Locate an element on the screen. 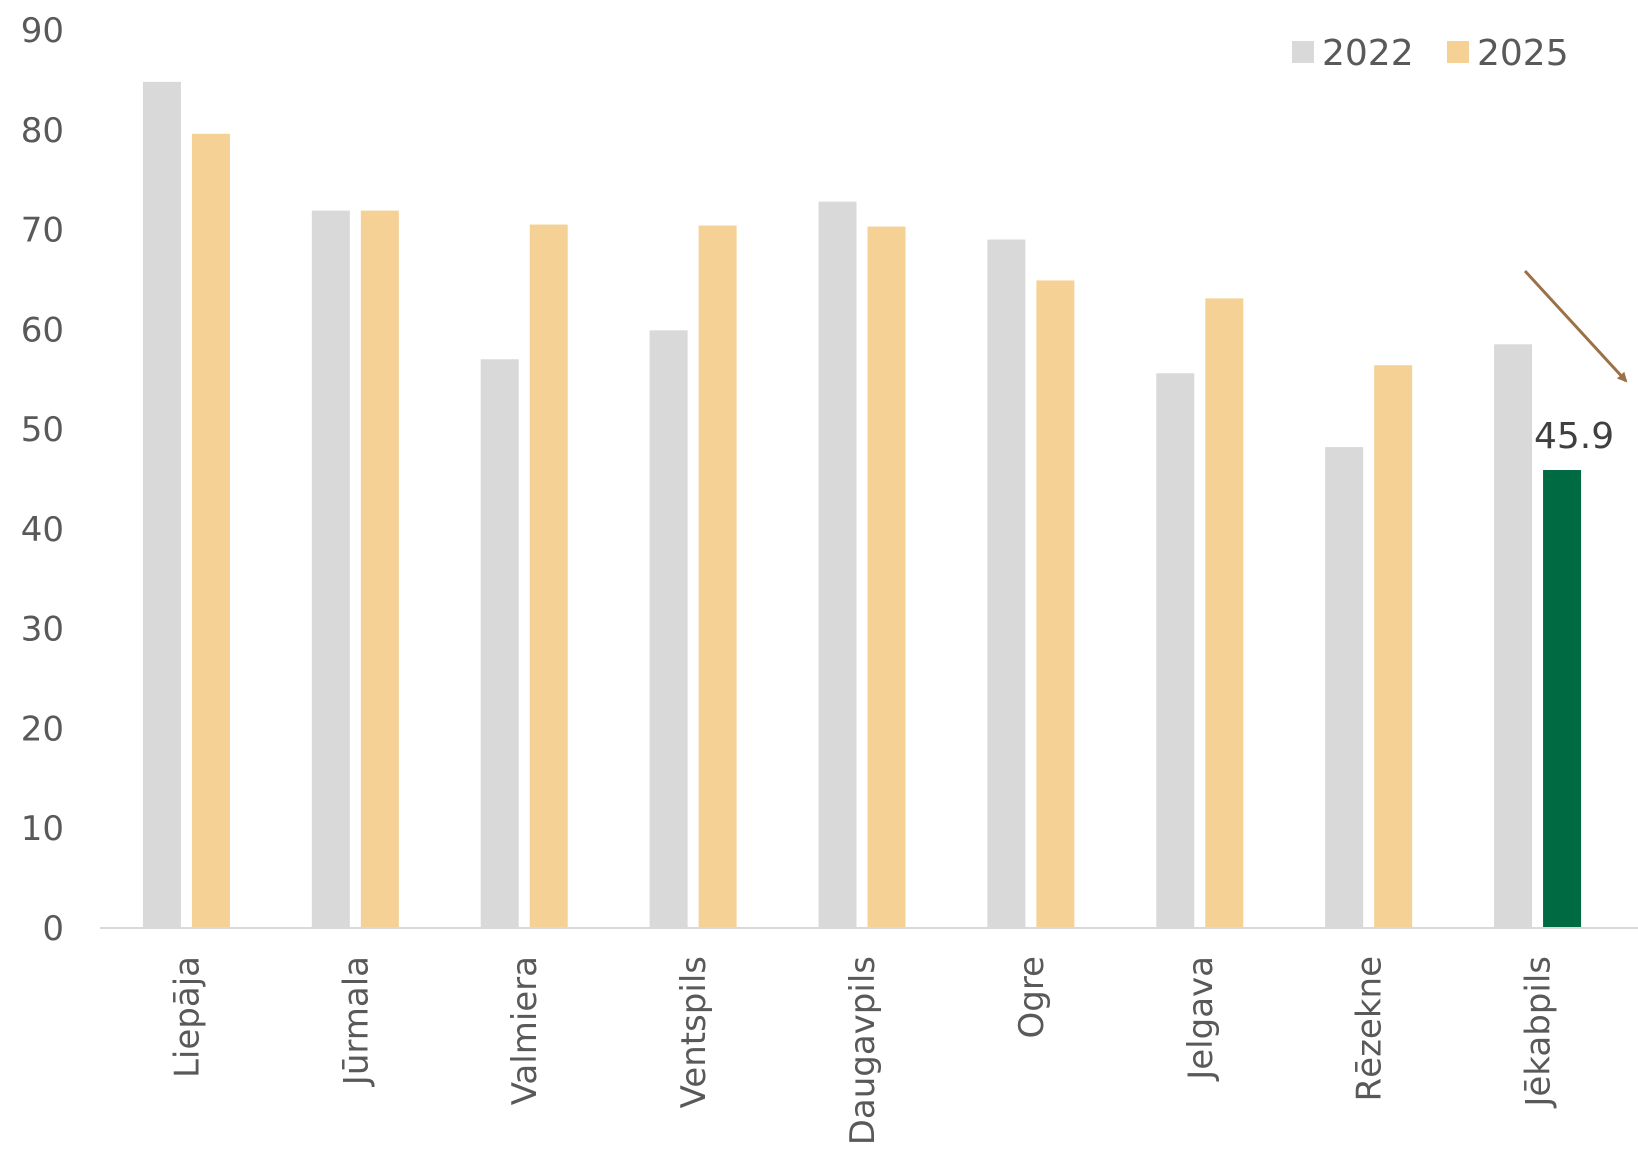 The image size is (1638, 1161). y-tick-label: 90 is located at coordinates (42, 31).